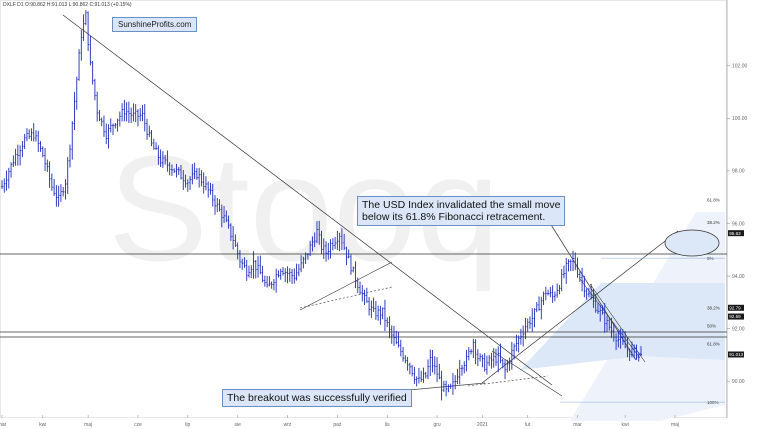 The height and width of the screenshot is (429, 765). Describe the element at coordinates (736, 233) in the screenshot. I see `price-tag-box` at that location.